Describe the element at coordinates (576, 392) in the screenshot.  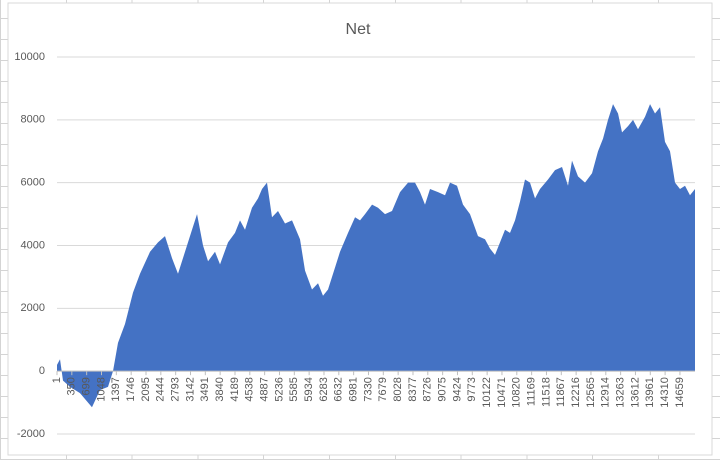
I see `x-tick-label: 12216` at that location.